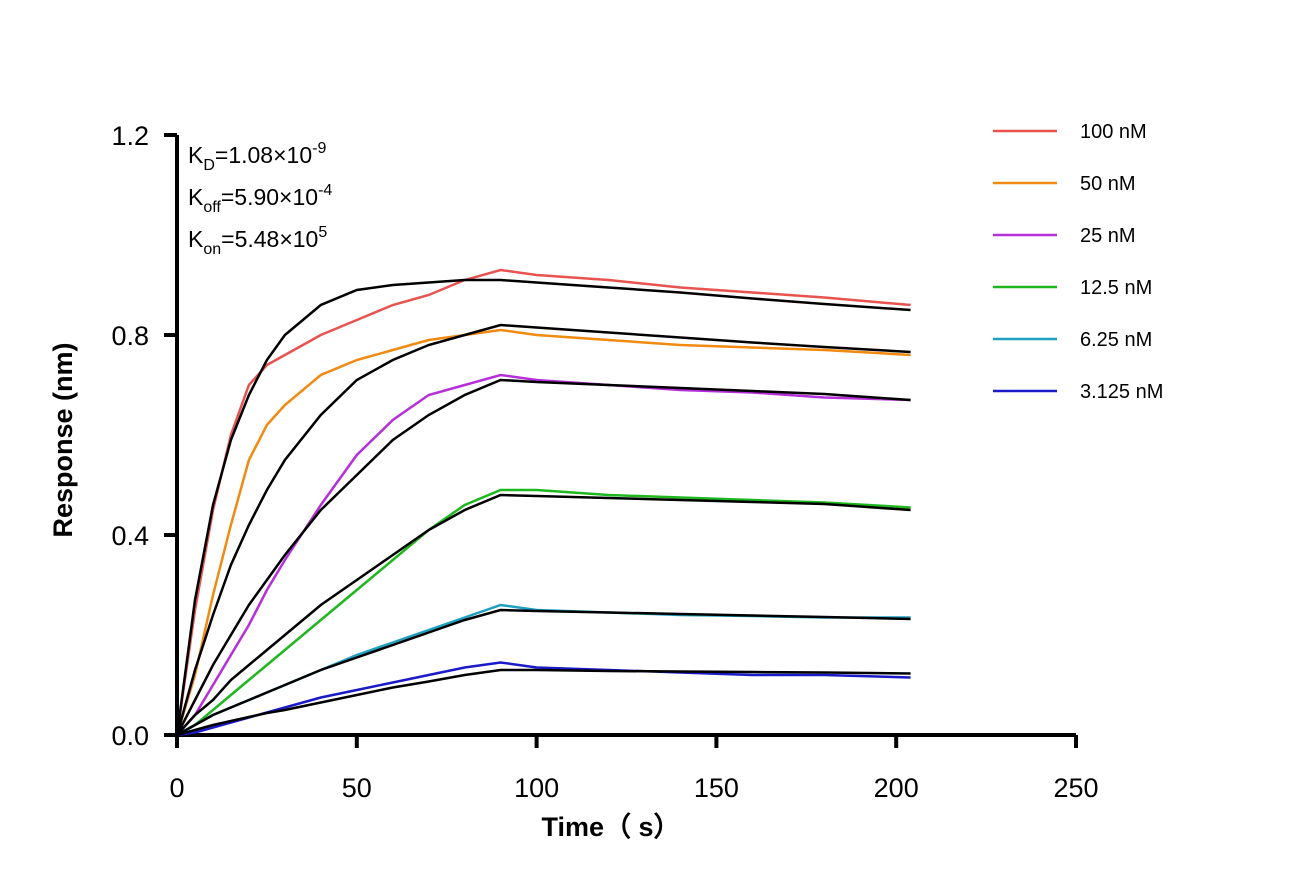  Describe the element at coordinates (130, 736) in the screenshot. I see `y-tick-label: 0.0` at that location.